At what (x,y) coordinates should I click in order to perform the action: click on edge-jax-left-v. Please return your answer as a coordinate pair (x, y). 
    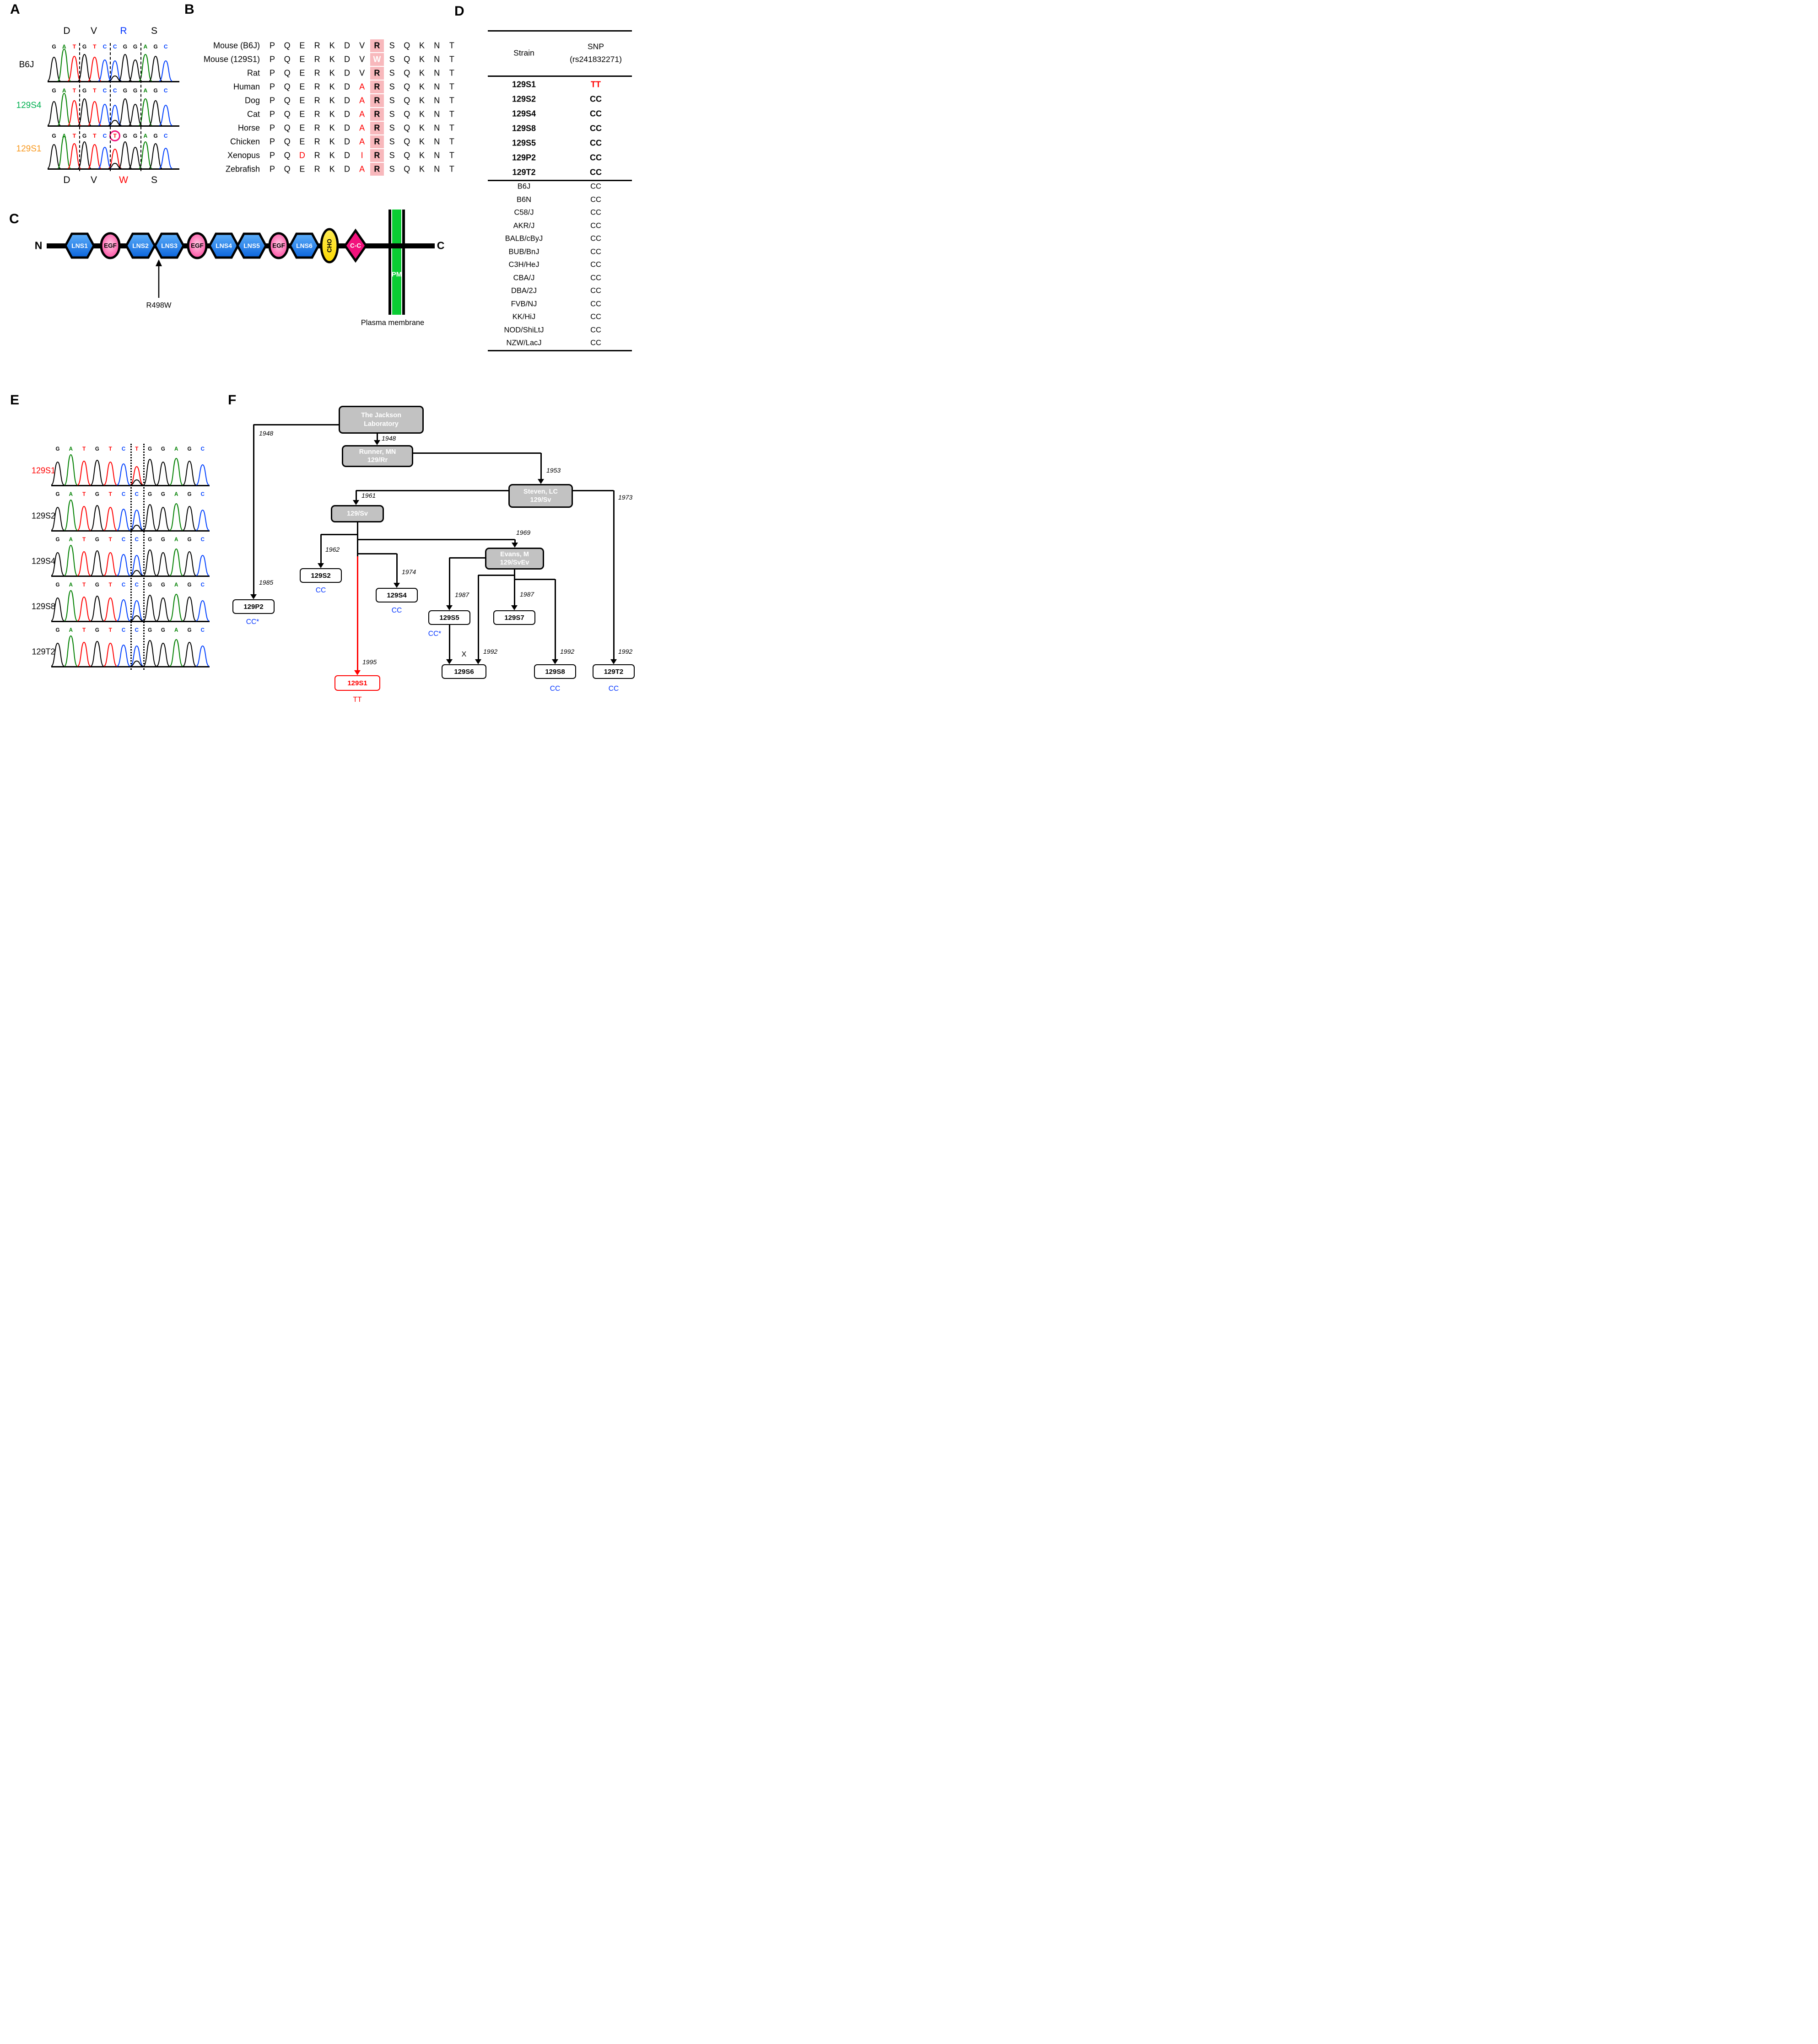
    Looking at the image, I should click on (253, 509).